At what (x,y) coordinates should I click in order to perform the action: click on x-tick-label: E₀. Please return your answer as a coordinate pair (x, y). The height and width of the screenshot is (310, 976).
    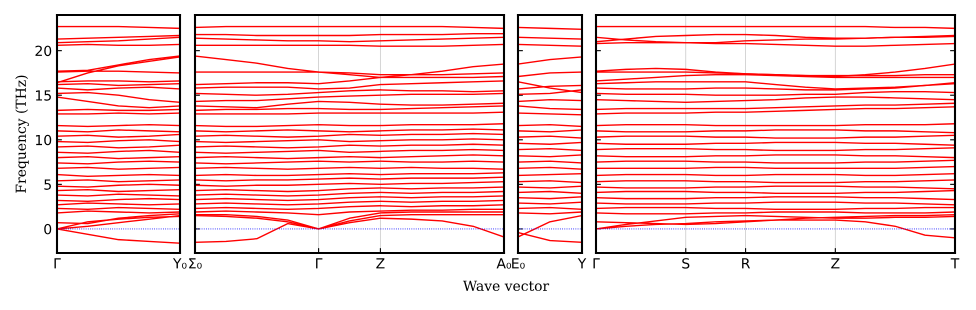
    Looking at the image, I should click on (518, 263).